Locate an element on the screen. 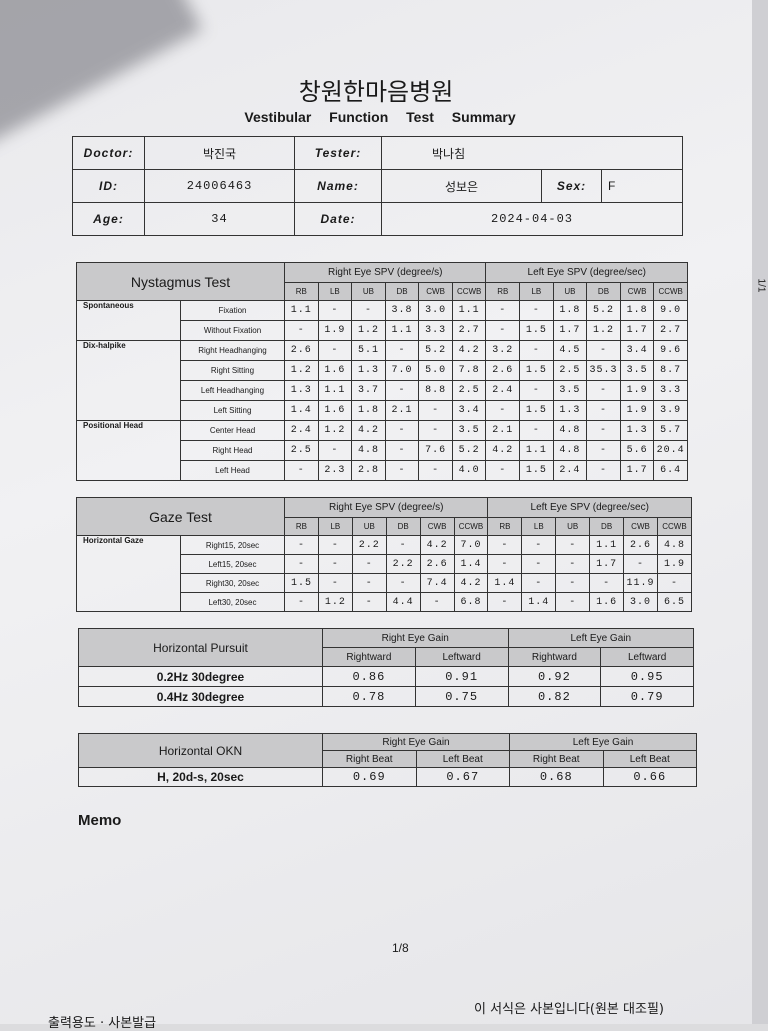  right-eye-value: 1.3 is located at coordinates (301, 390).